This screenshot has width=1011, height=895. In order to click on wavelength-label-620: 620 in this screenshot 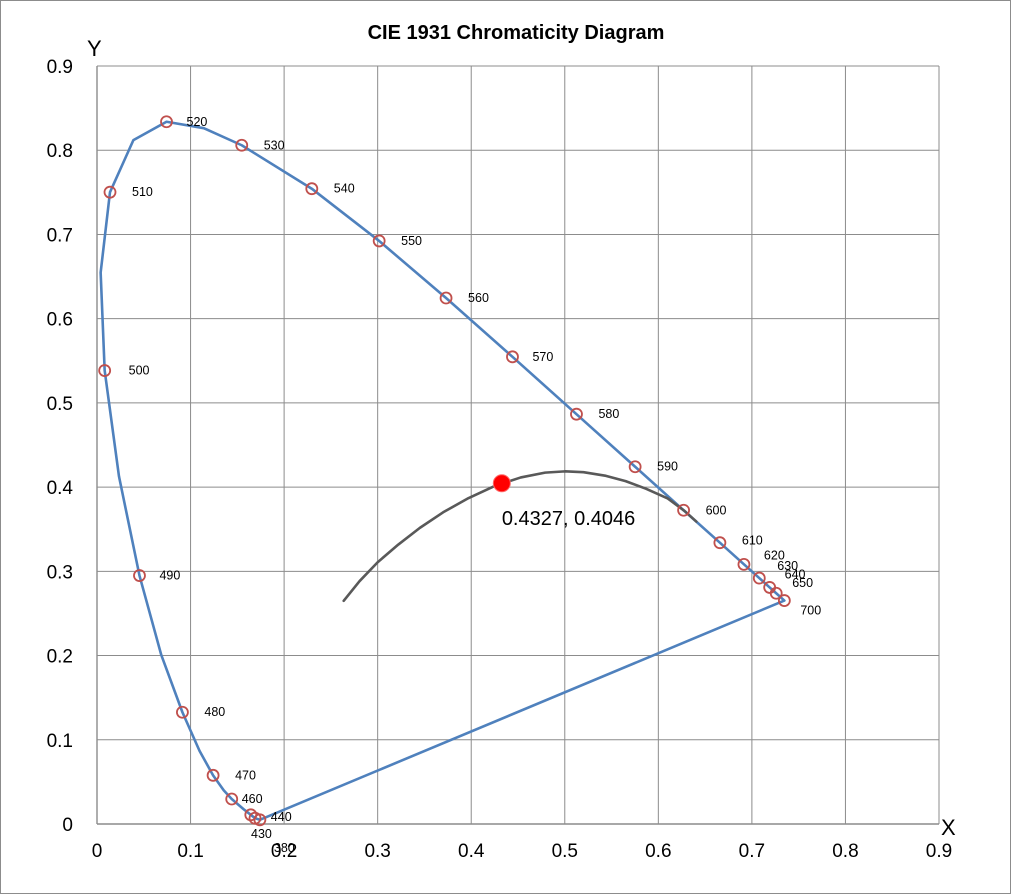, I will do `click(774, 555)`.